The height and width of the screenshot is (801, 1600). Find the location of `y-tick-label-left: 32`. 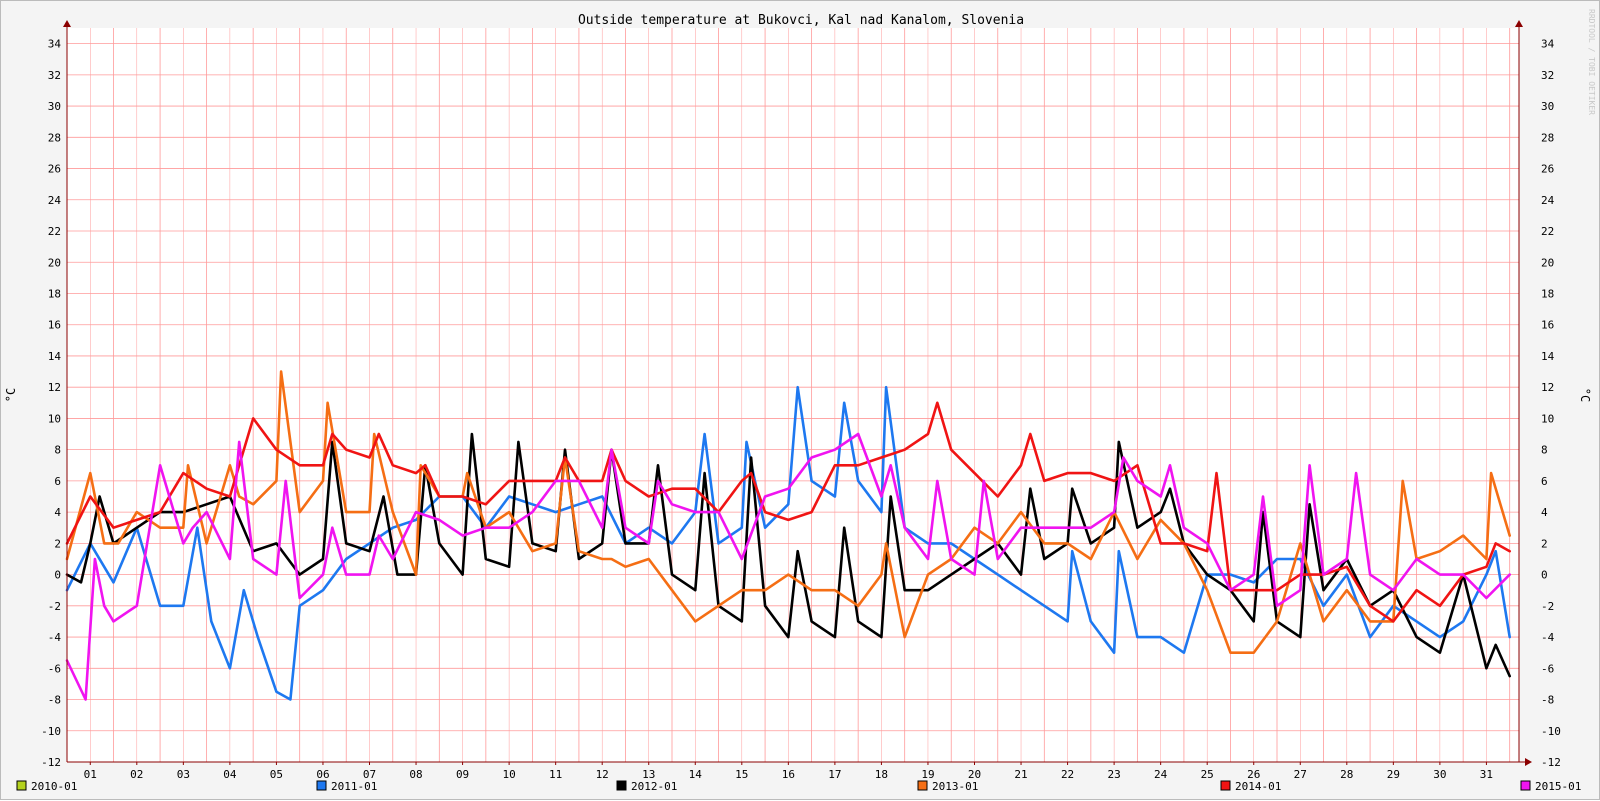

y-tick-label-left: 32 is located at coordinates (54, 75).